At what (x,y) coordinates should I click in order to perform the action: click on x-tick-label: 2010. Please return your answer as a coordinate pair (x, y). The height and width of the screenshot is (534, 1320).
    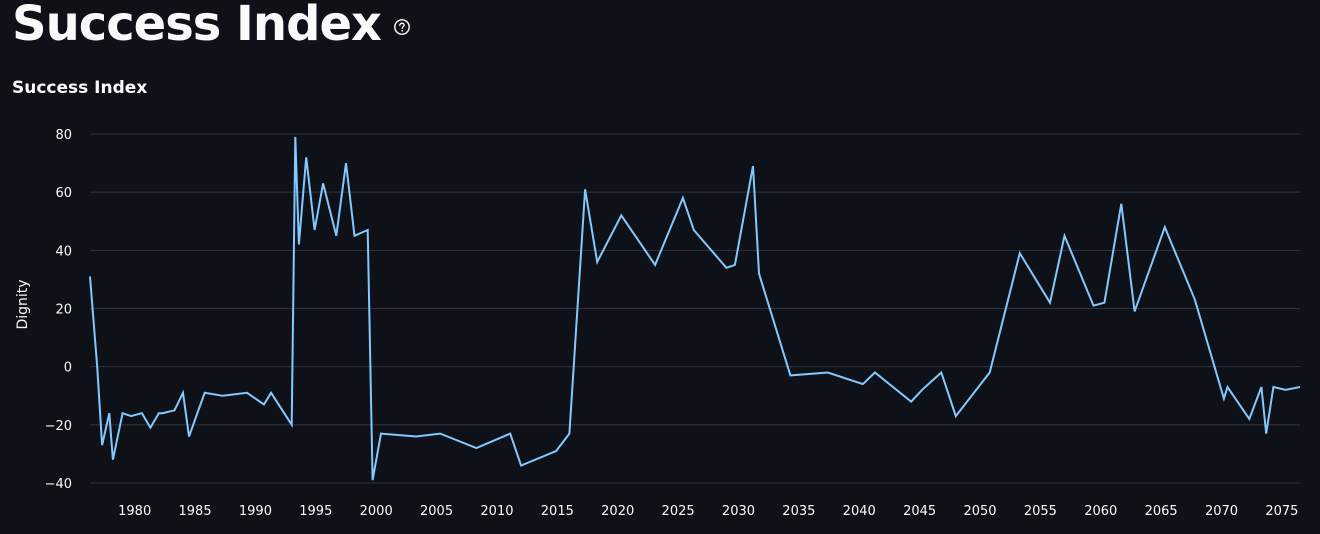
    Looking at the image, I should click on (496, 511).